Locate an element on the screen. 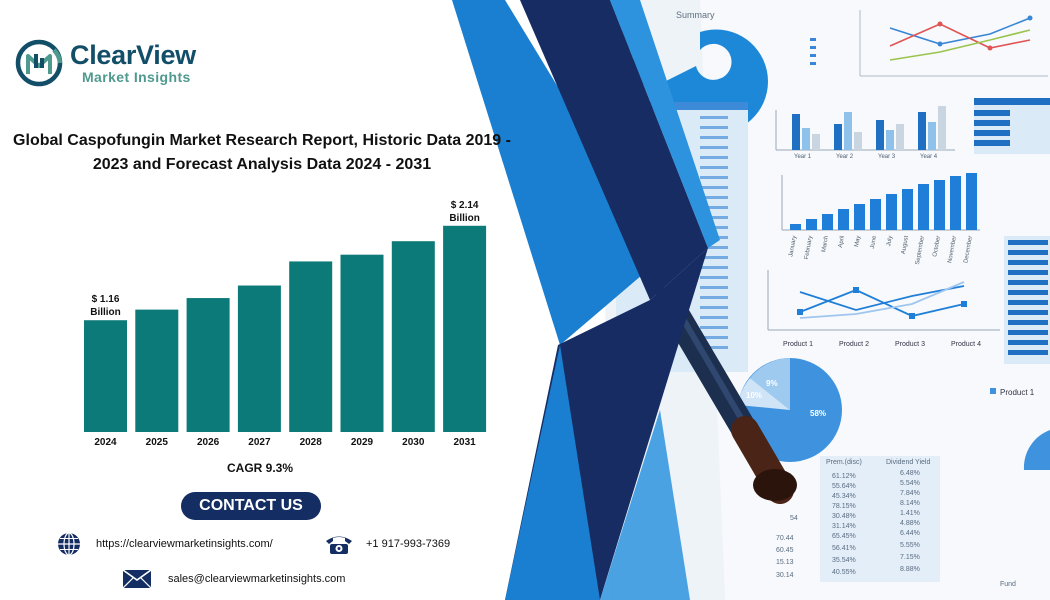  x-tick-2027: 2027 is located at coordinates (259, 442).